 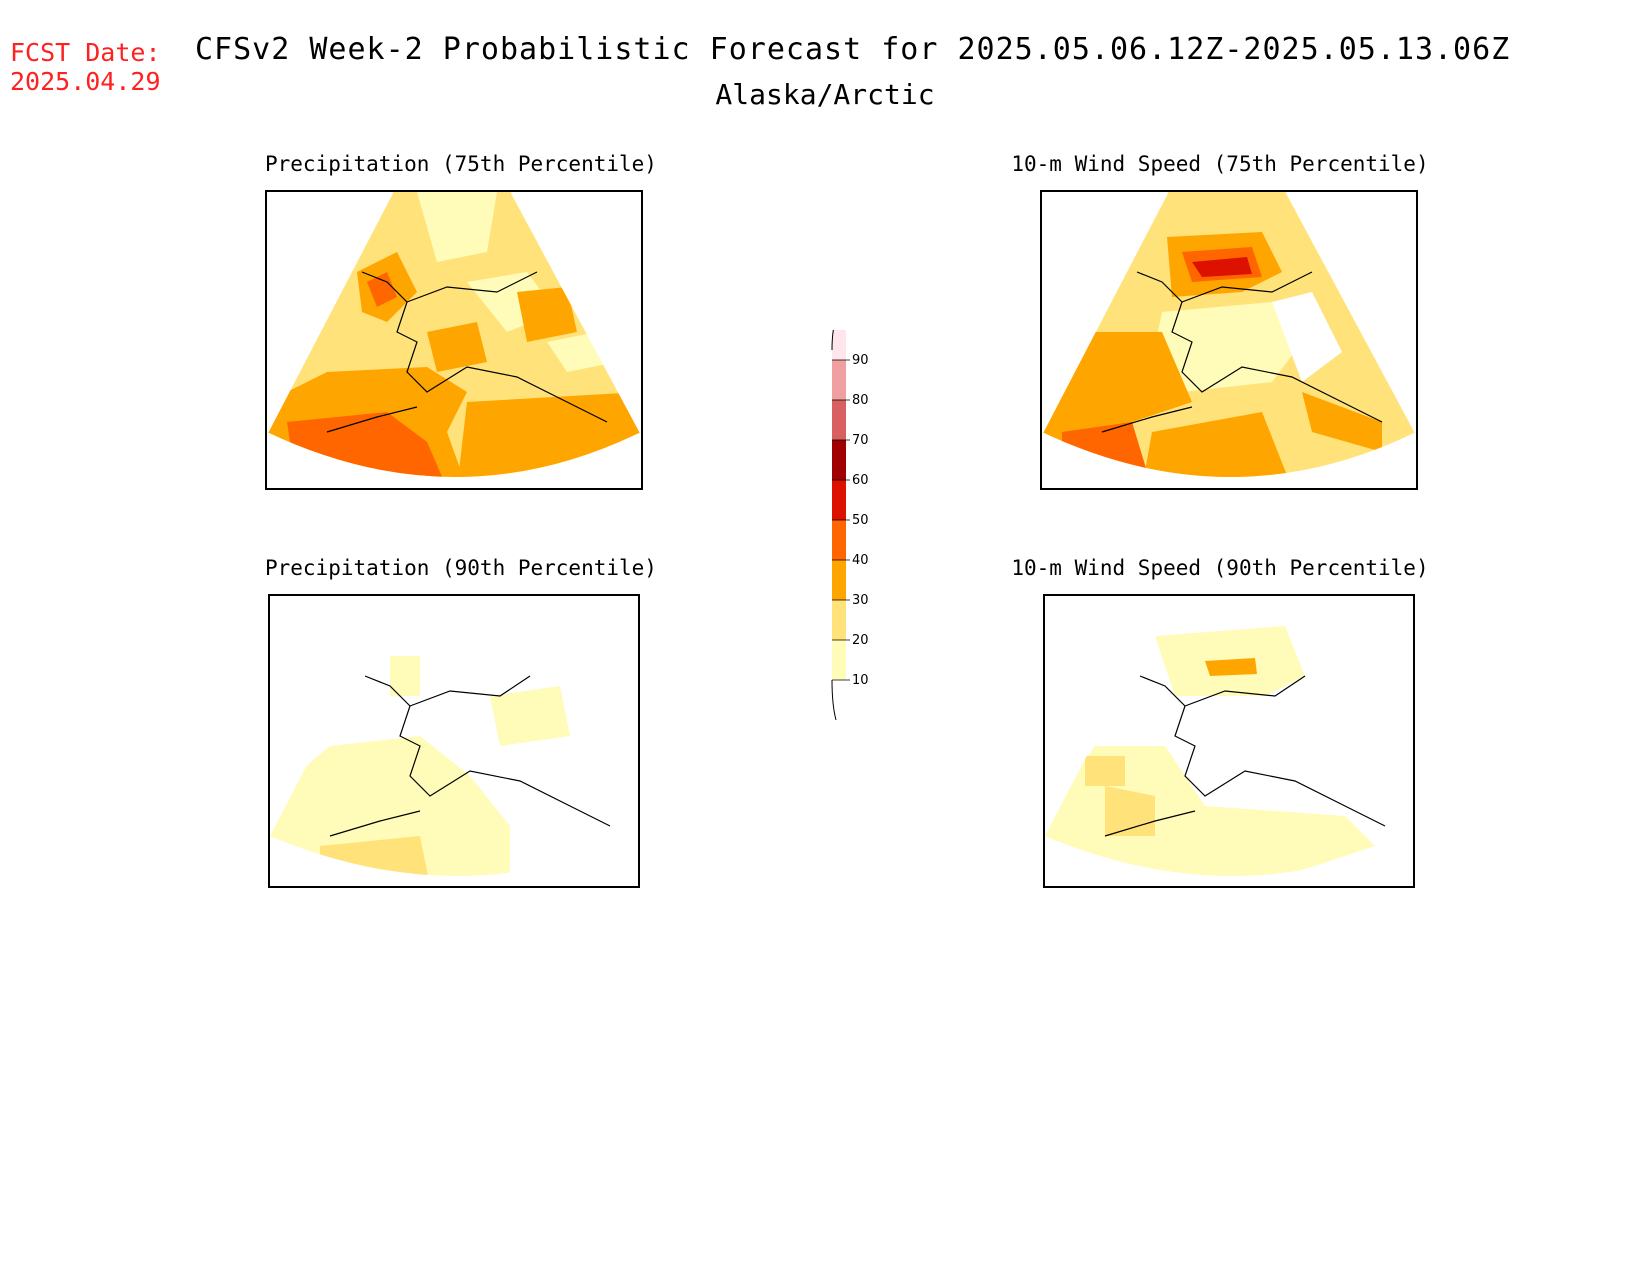 I want to click on colorbar-tick-label: 30, so click(x=860, y=600).